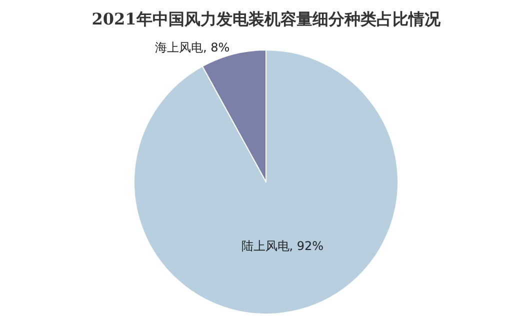 The width and height of the screenshot is (532, 334). Describe the element at coordinates (192, 47) in the screenshot. I see `slice-label: 海上风电, 8%` at that location.